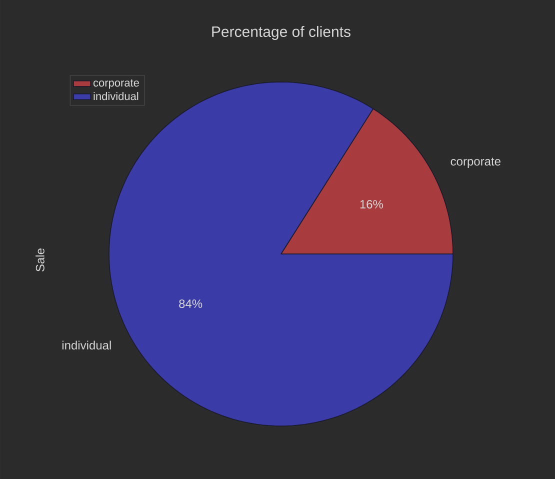 This screenshot has height=479, width=555. I want to click on slice-label: individual, so click(86, 345).